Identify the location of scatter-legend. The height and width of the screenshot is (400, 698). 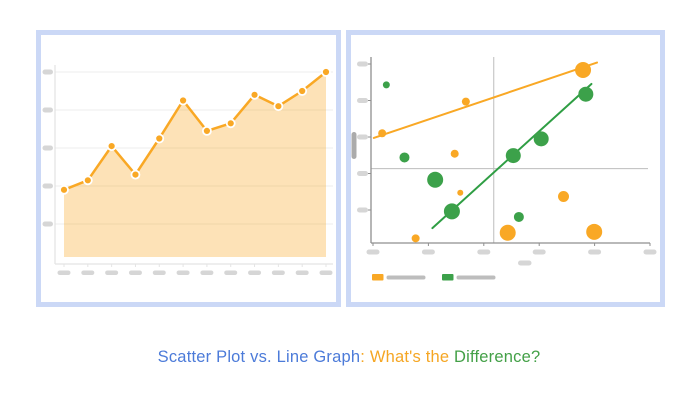
(434, 277).